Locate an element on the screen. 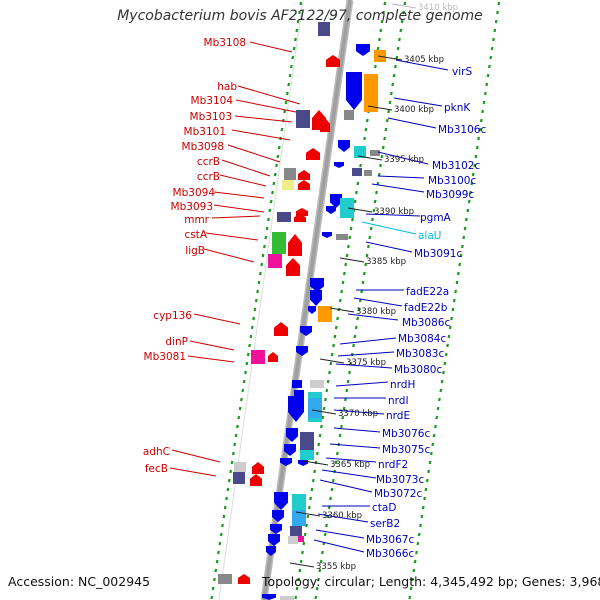  gene-label-reverse: hab is located at coordinates (227, 87).